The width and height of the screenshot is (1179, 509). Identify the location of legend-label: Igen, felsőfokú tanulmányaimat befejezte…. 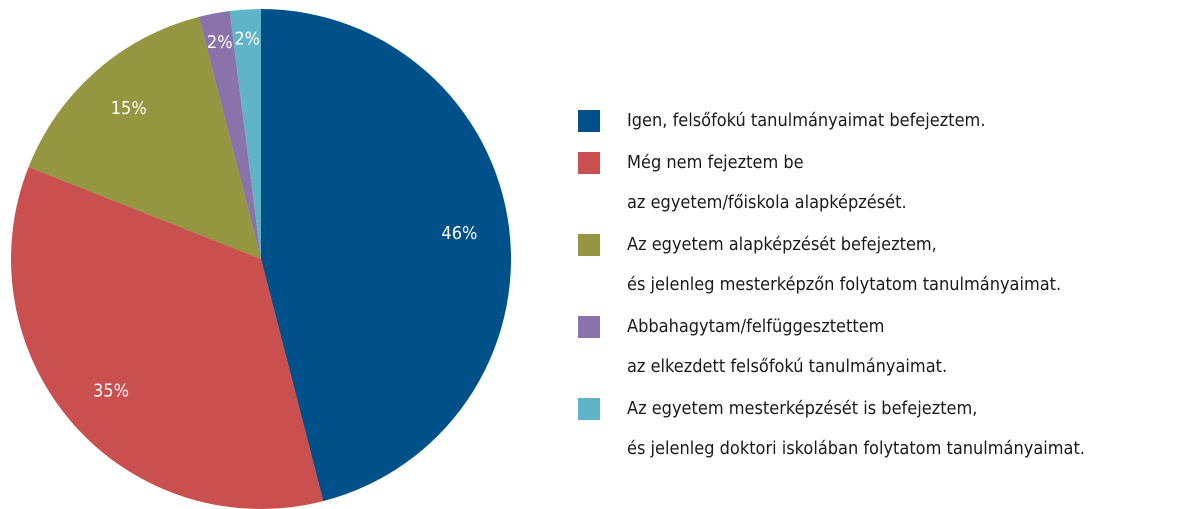
(806, 120).